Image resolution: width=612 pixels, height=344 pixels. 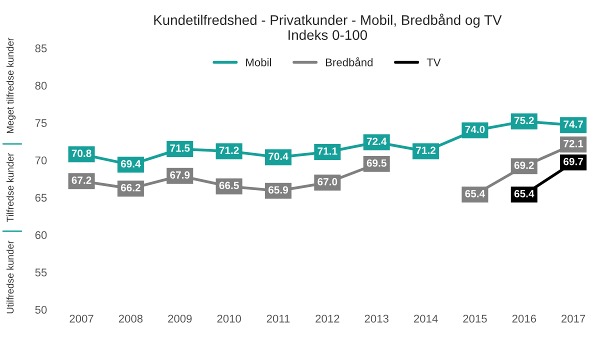 I want to click on x-tick-label: 2017, so click(x=574, y=318).